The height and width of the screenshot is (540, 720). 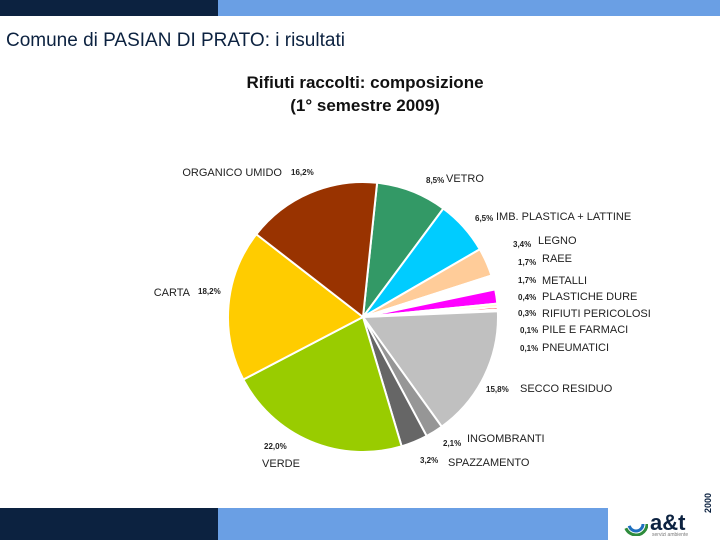 What do you see at coordinates (596, 314) in the screenshot?
I see `category-label-rifiuti-pericolosi: RIFIUTI PERICOLOSI` at bounding box center [596, 314].